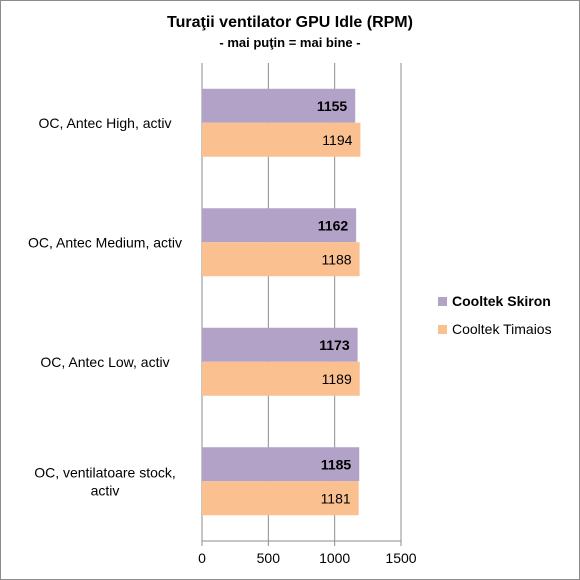 This screenshot has width=580, height=580. What do you see at coordinates (336, 464) in the screenshot?
I see `bar-value-label: 1185` at bounding box center [336, 464].